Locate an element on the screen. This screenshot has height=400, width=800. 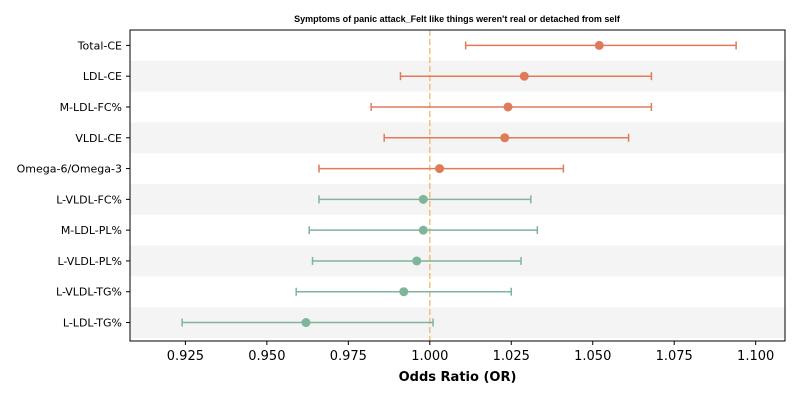
x-tick-label: 0.925 is located at coordinates (185, 356).